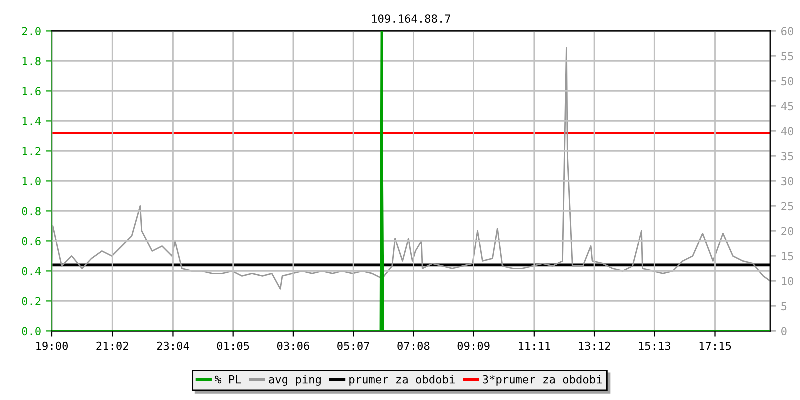  What do you see at coordinates (31, 331) in the screenshot?
I see `y-tick-label: 0.0` at bounding box center [31, 331].